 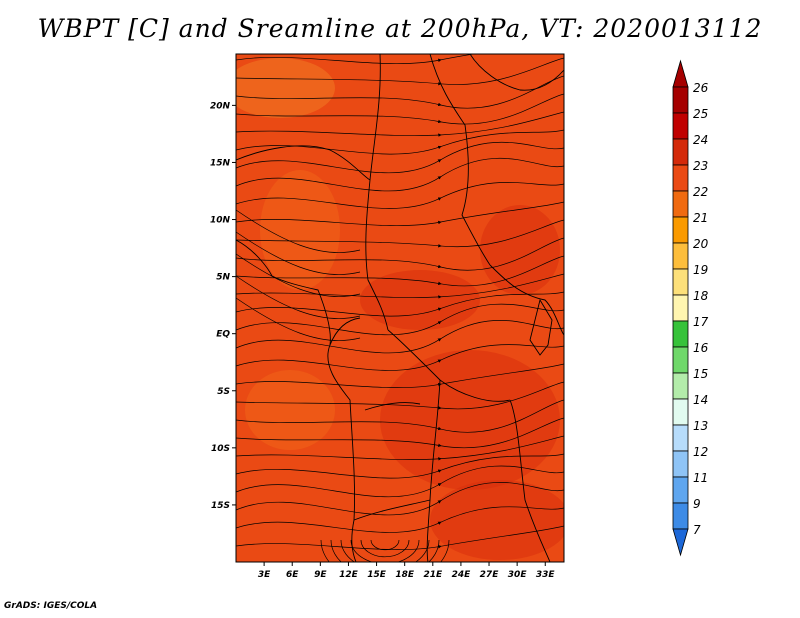 I want to click on lon-tick-label: 21E, so click(x=433, y=575).